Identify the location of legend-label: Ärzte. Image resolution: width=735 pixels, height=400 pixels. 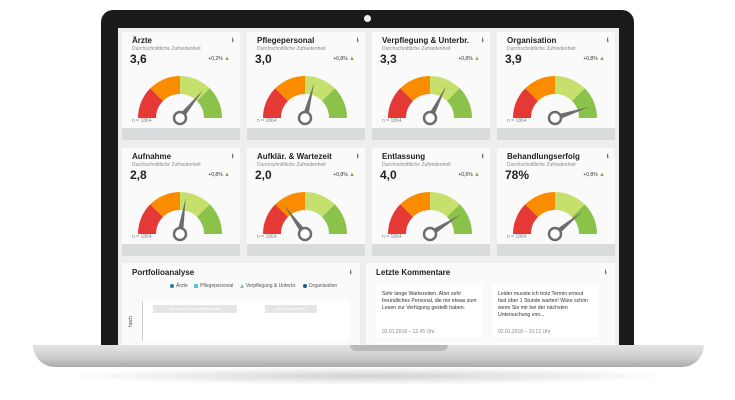
(182, 286).